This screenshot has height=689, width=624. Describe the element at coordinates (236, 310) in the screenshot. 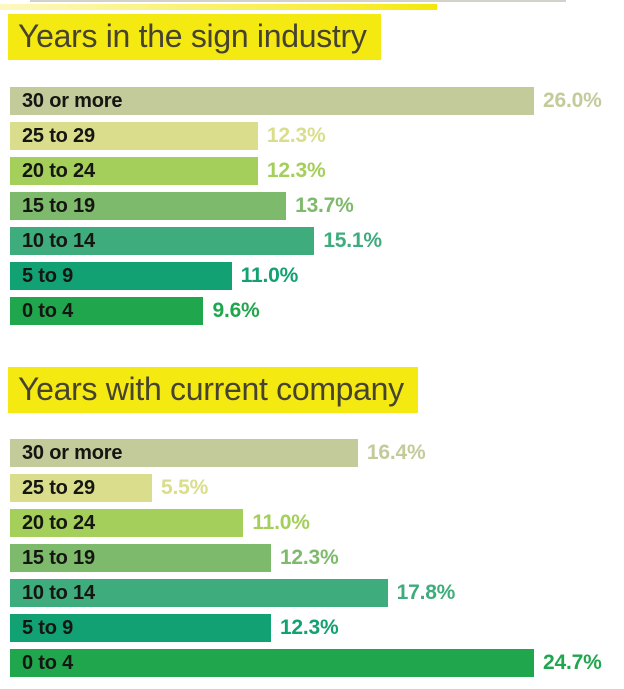

I see `value-label: 9.6%` at that location.